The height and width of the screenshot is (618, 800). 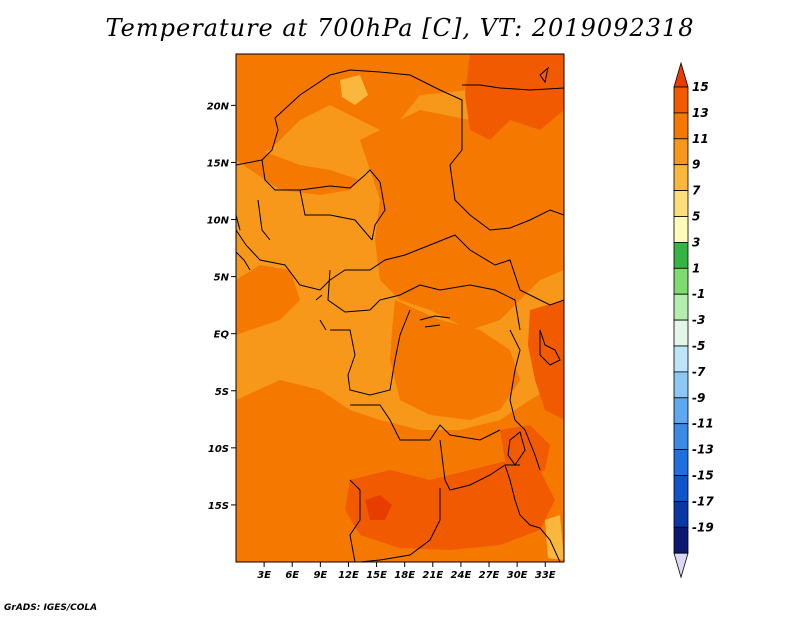 What do you see at coordinates (348, 575) in the screenshot?
I see `lon-tick-label: 12E` at bounding box center [348, 575].